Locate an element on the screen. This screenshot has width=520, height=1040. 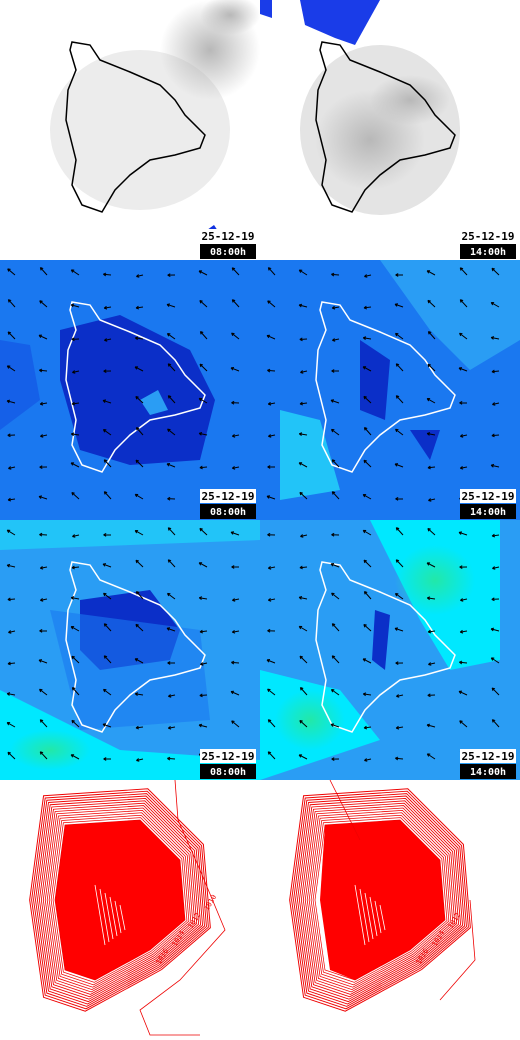
time-bg is located at coordinates (488, 511).